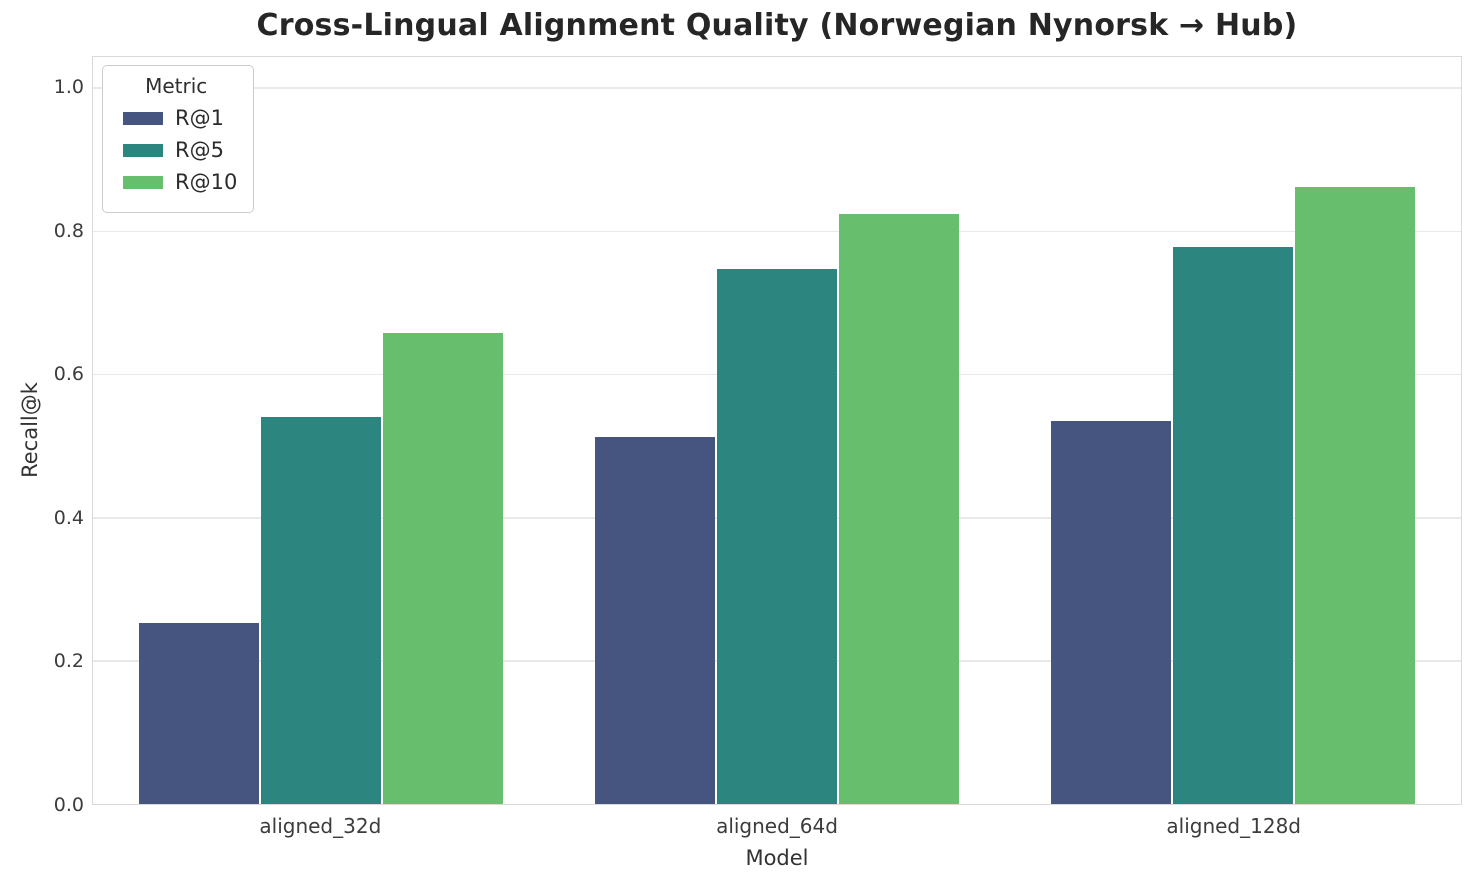  What do you see at coordinates (68, 374) in the screenshot?
I see `y-tick-label: 0.6` at bounding box center [68, 374].